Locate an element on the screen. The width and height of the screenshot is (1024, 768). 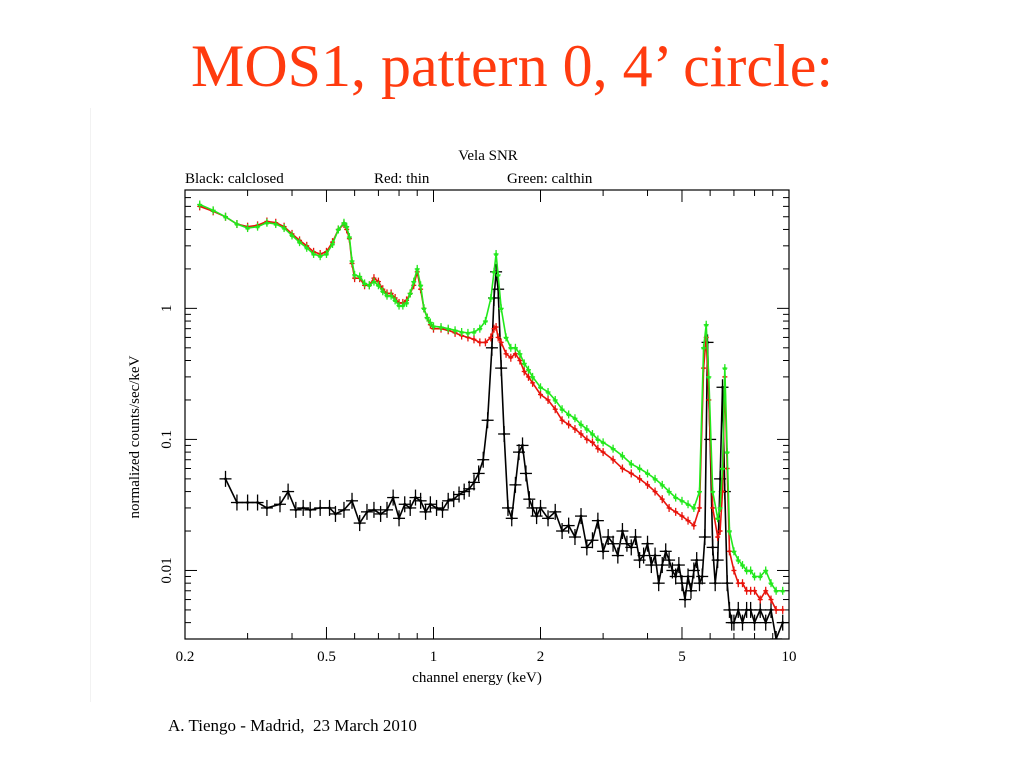
x-tick-label: 10 is located at coordinates (789, 657).